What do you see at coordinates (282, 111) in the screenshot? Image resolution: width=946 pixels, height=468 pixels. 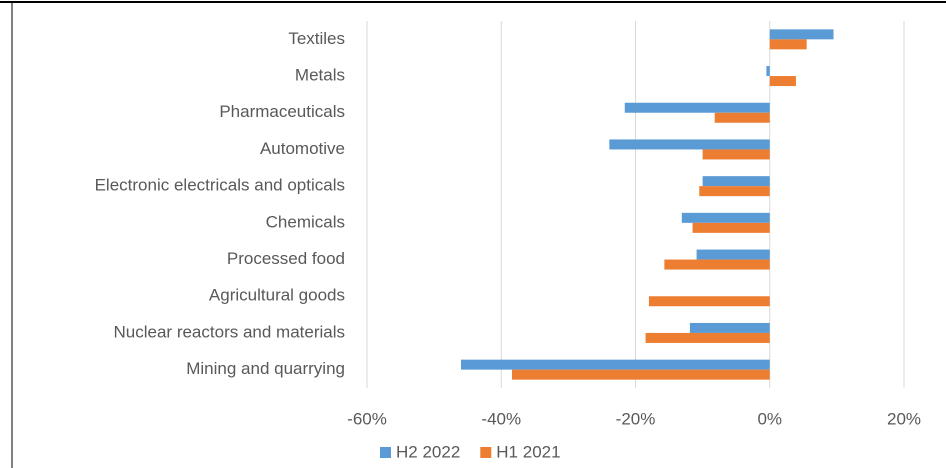 I see `y-tick-label: Pharmaceuticals` at bounding box center [282, 111].